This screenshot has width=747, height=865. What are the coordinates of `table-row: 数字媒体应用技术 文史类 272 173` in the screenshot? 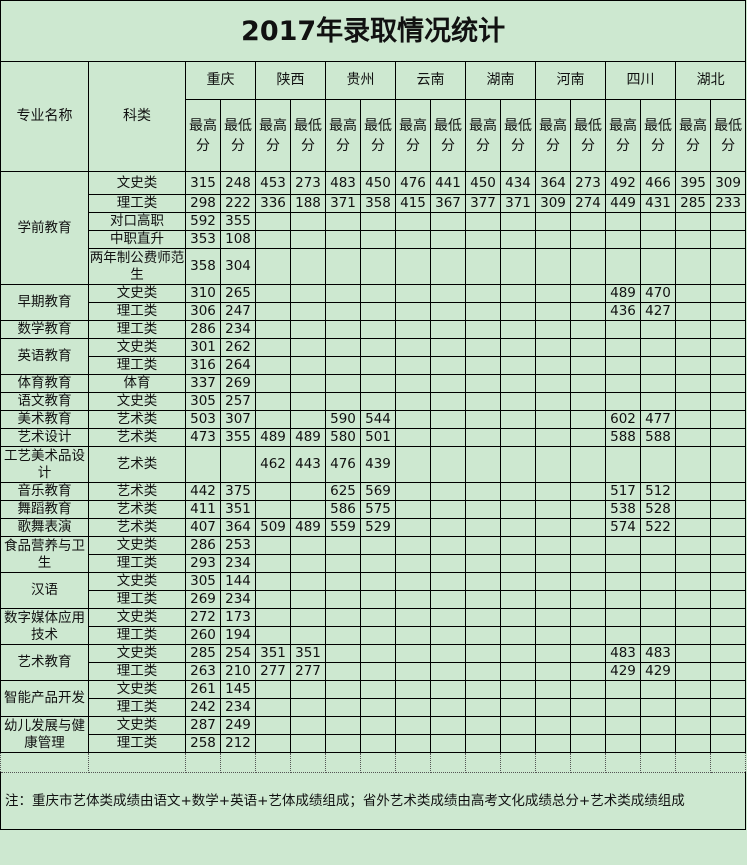 It's located at (373, 626).